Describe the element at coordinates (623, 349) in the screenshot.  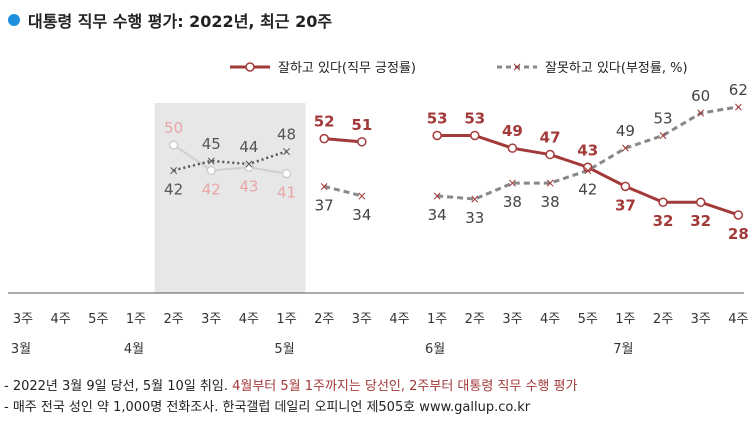
I see `month-label: 7월` at that location.